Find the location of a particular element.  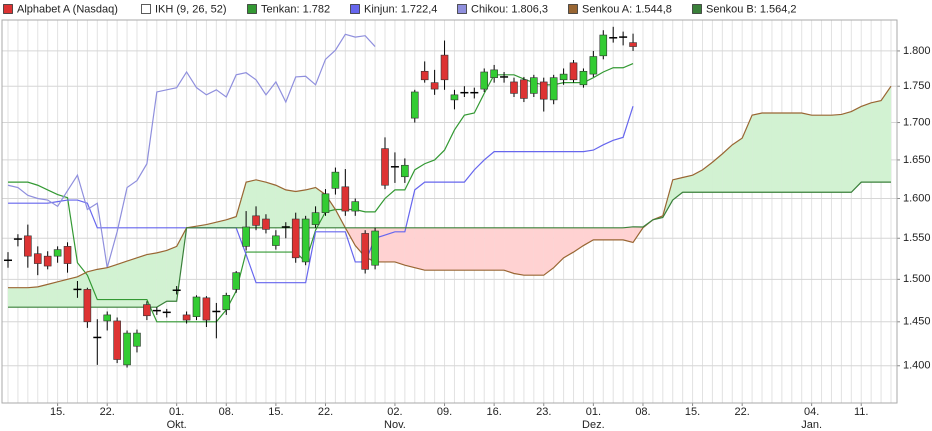

x-tick-sublabel: Nov. is located at coordinates (395, 425).